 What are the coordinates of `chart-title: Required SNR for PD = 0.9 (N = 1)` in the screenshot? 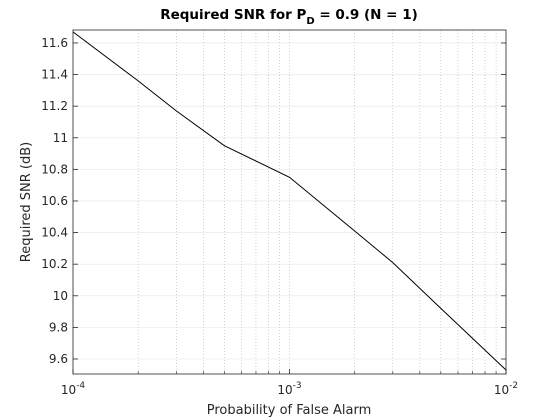 It's located at (289, 17).